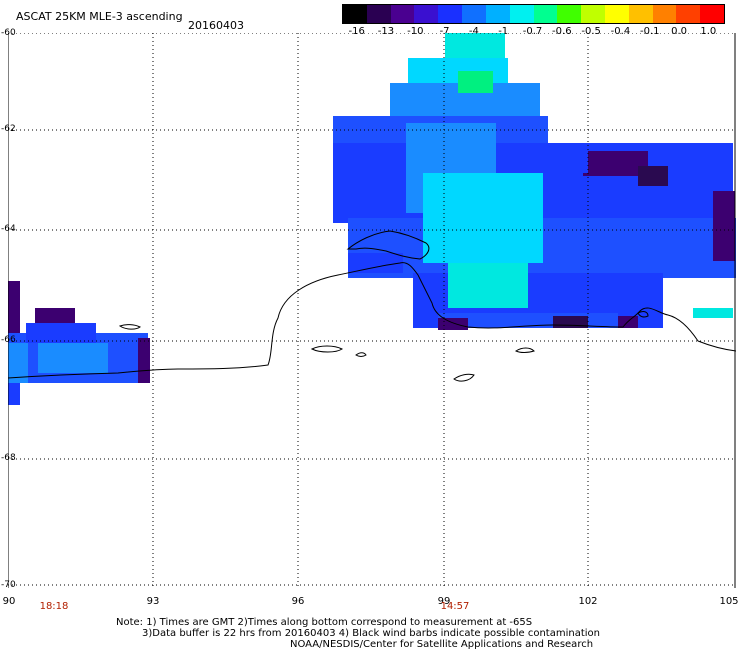 This screenshot has width=740, height=650. Describe the element at coordinates (444, 31) in the screenshot. I see `colorbar-tick-label: -7` at that location.